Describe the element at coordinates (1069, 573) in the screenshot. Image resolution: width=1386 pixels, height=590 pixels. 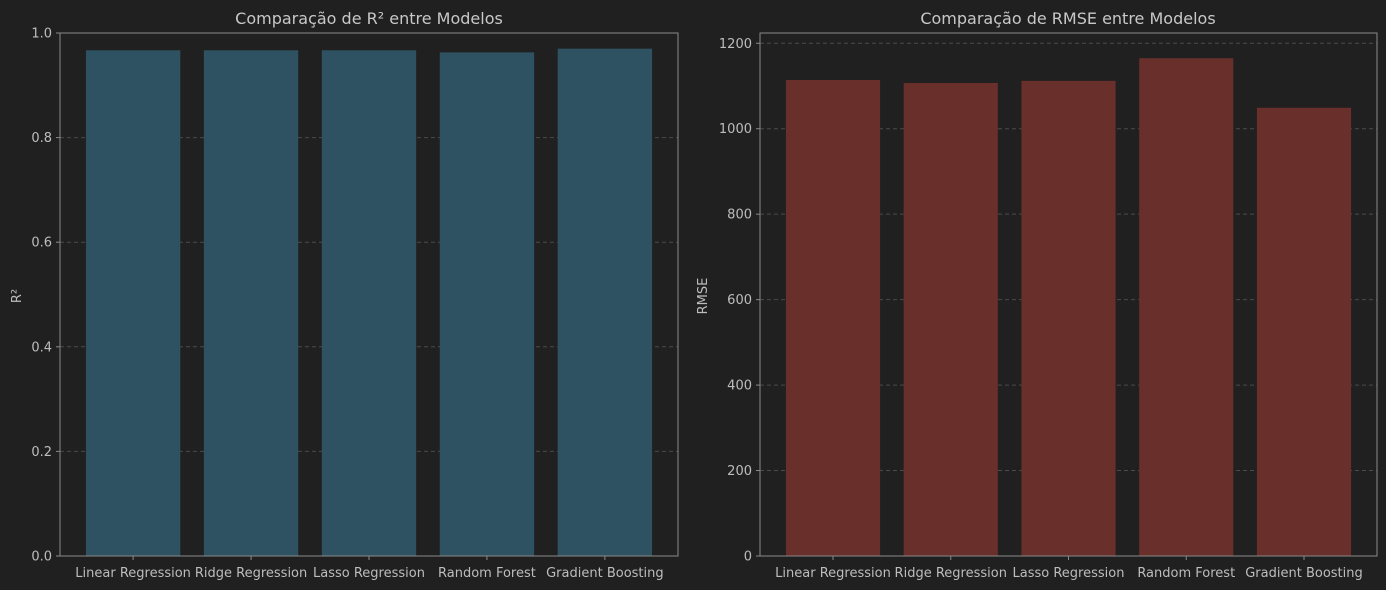
I see `rmse-x-tick-label: Lasso Regression` at that location.